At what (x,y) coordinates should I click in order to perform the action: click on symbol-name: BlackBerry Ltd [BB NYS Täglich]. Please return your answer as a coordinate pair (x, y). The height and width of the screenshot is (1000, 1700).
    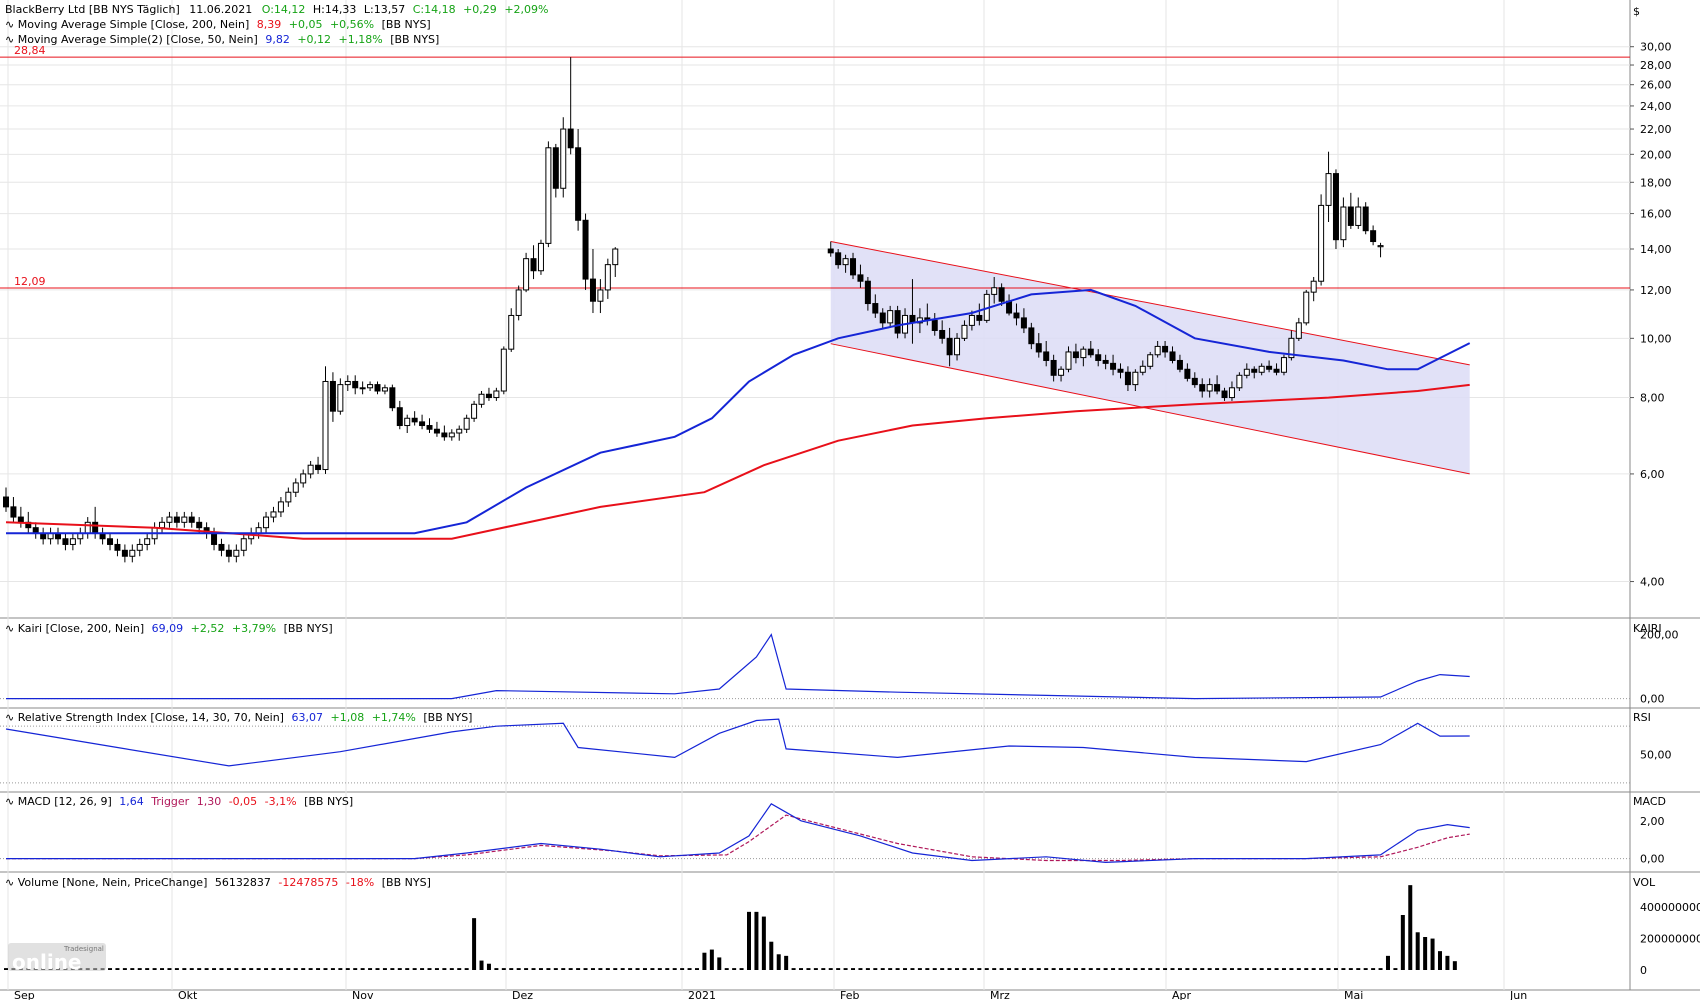
    Looking at the image, I should click on (92, 9).